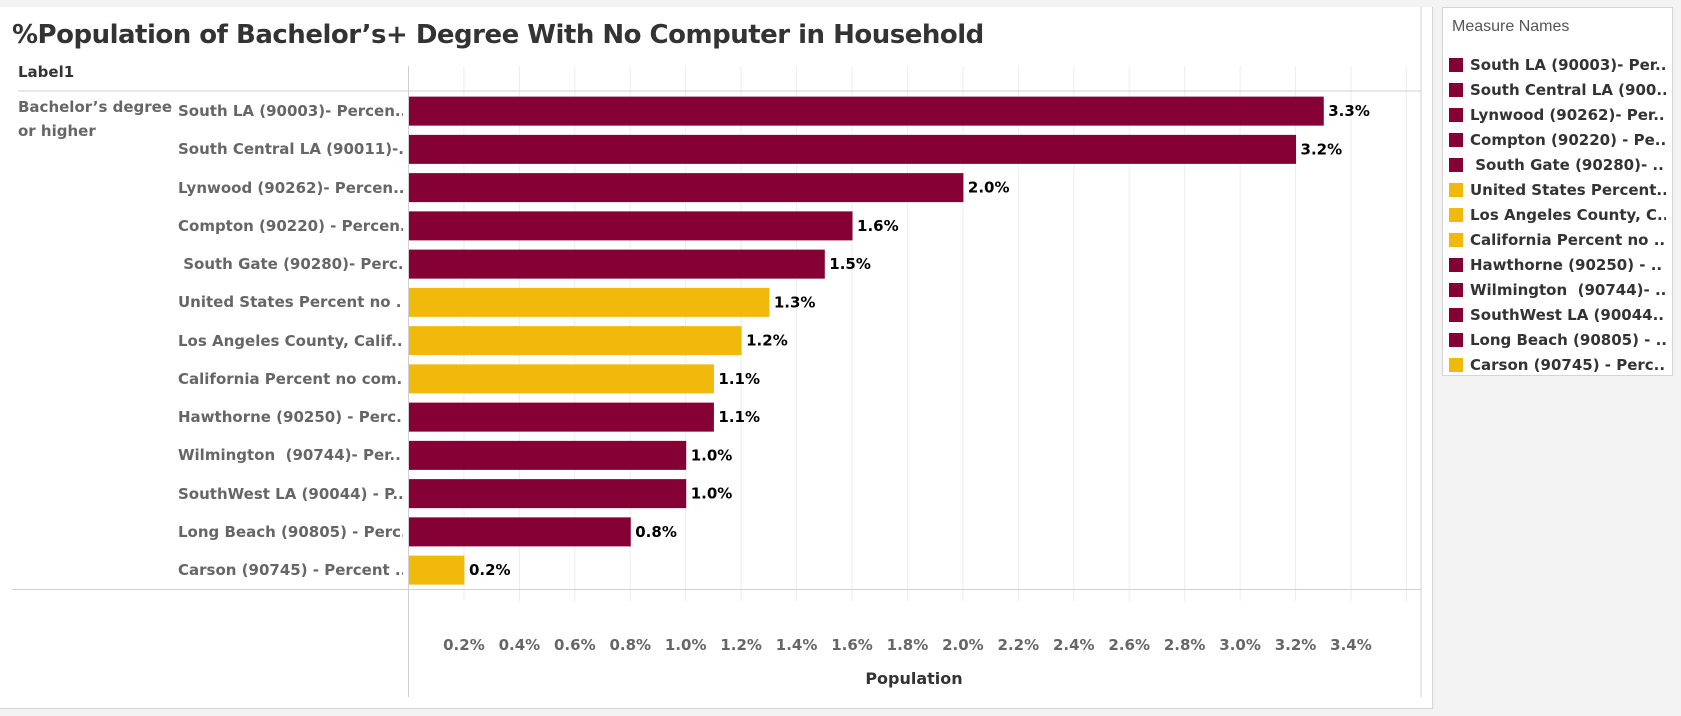  I want to click on row-label: South Central LA (90011)-.., so click(290, 149).